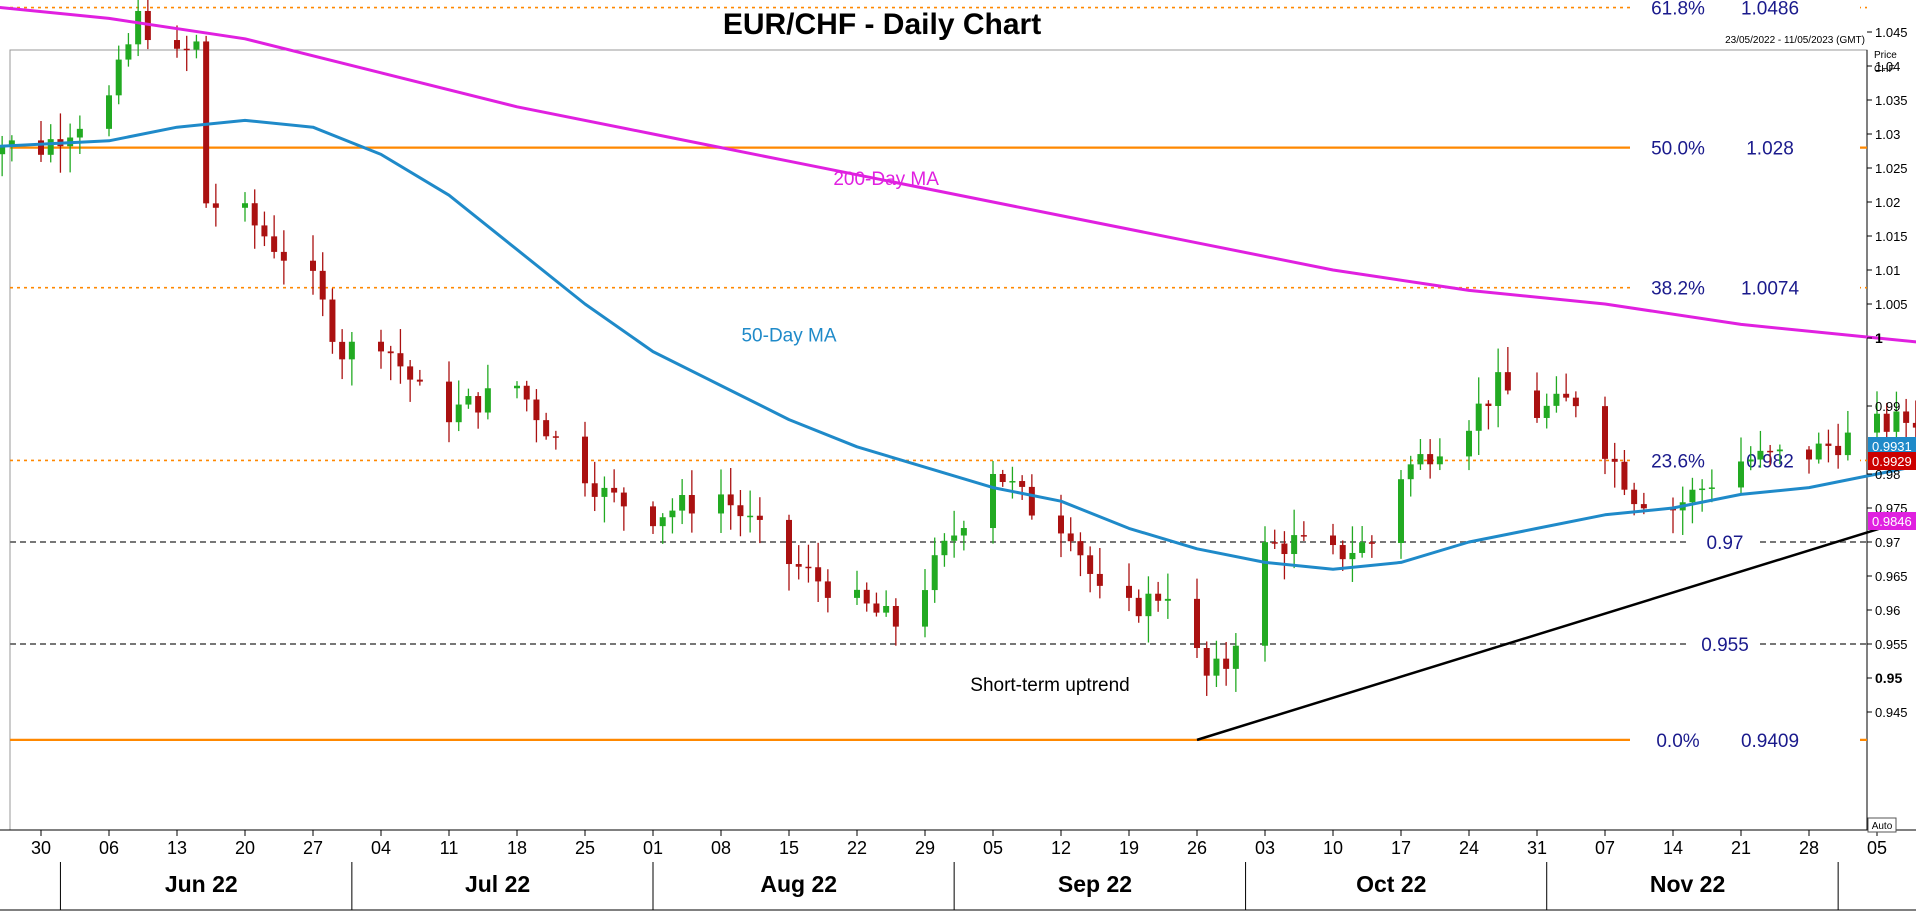 The image size is (1916, 915). What do you see at coordinates (993, 848) in the screenshot?
I see `xtick-label-14: 05` at bounding box center [993, 848].